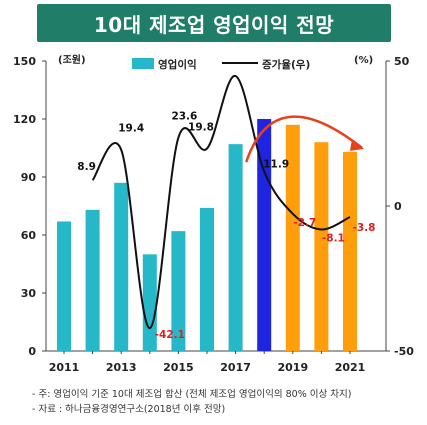 The width and height of the screenshot is (427, 425). What do you see at coordinates (178, 367) in the screenshot?
I see `x-axis-tick-label: 2015` at bounding box center [178, 367].